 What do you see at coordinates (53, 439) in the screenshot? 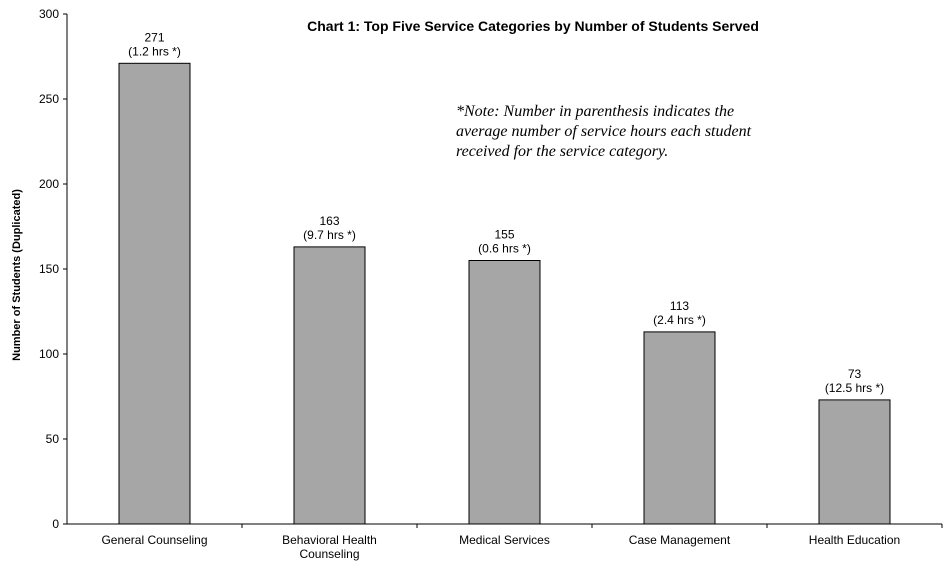
I see `y-tick-label: 50` at bounding box center [53, 439].